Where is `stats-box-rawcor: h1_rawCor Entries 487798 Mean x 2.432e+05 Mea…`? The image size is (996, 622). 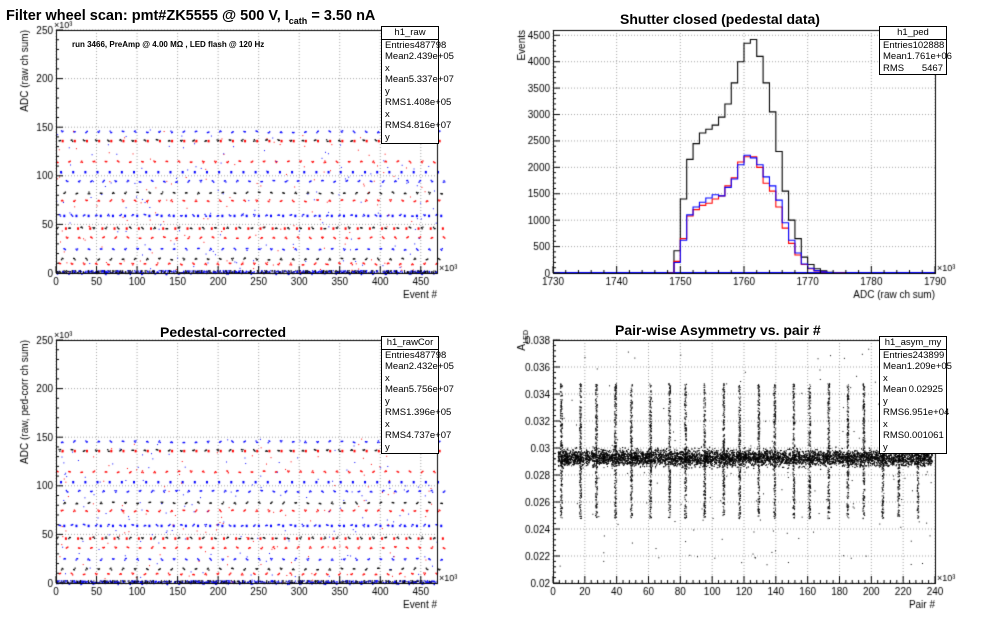 stats-box-rawcor: h1_rawCor Entries 487798 Mean x 2.432e+05 Mea… is located at coordinates (417, 395).